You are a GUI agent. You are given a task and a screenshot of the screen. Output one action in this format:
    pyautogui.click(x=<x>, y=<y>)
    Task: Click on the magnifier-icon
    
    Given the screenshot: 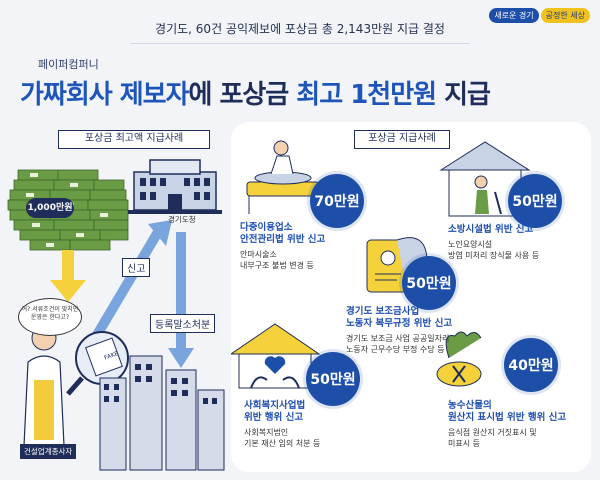 What is the action you would take?
    pyautogui.click(x=97, y=363)
    